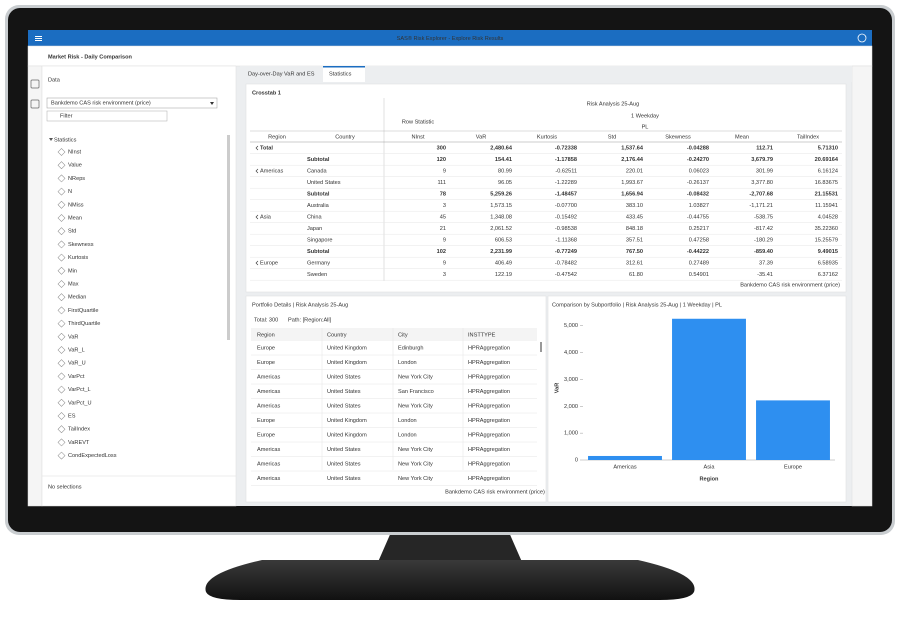 The image size is (900, 629). Describe the element at coordinates (300, 305) in the screenshot. I see `panel-title: Portfolio Details | Risk Analysis 25-Aug` at that location.